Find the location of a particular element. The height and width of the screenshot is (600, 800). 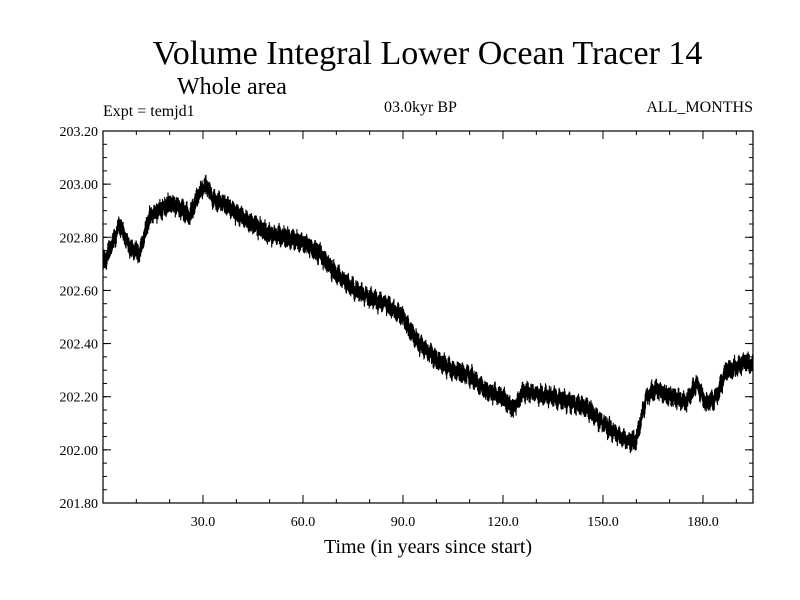

months-label: ALL_MONTHS is located at coordinates (699, 107).